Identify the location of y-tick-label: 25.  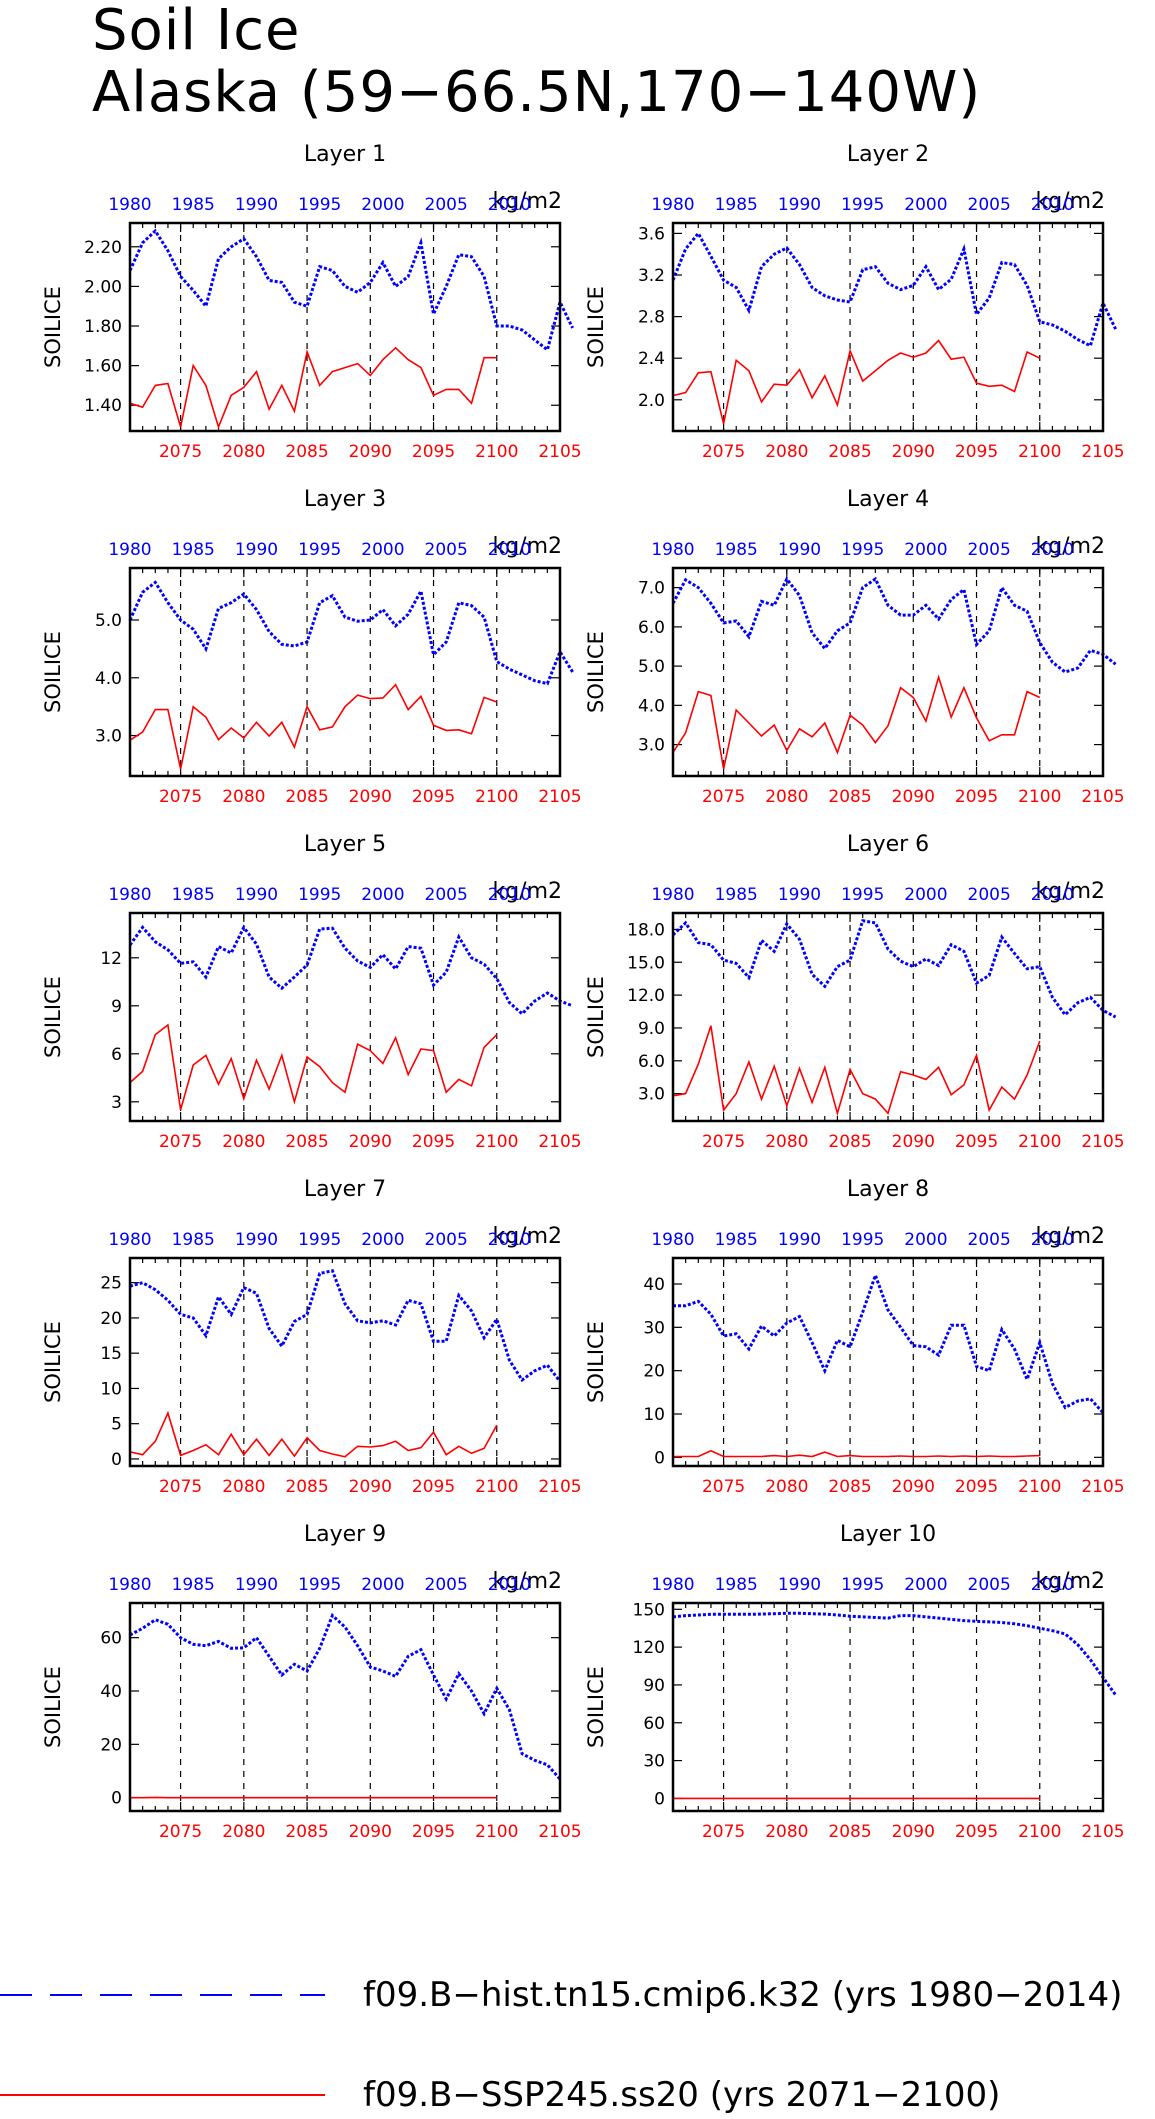
(111, 1284).